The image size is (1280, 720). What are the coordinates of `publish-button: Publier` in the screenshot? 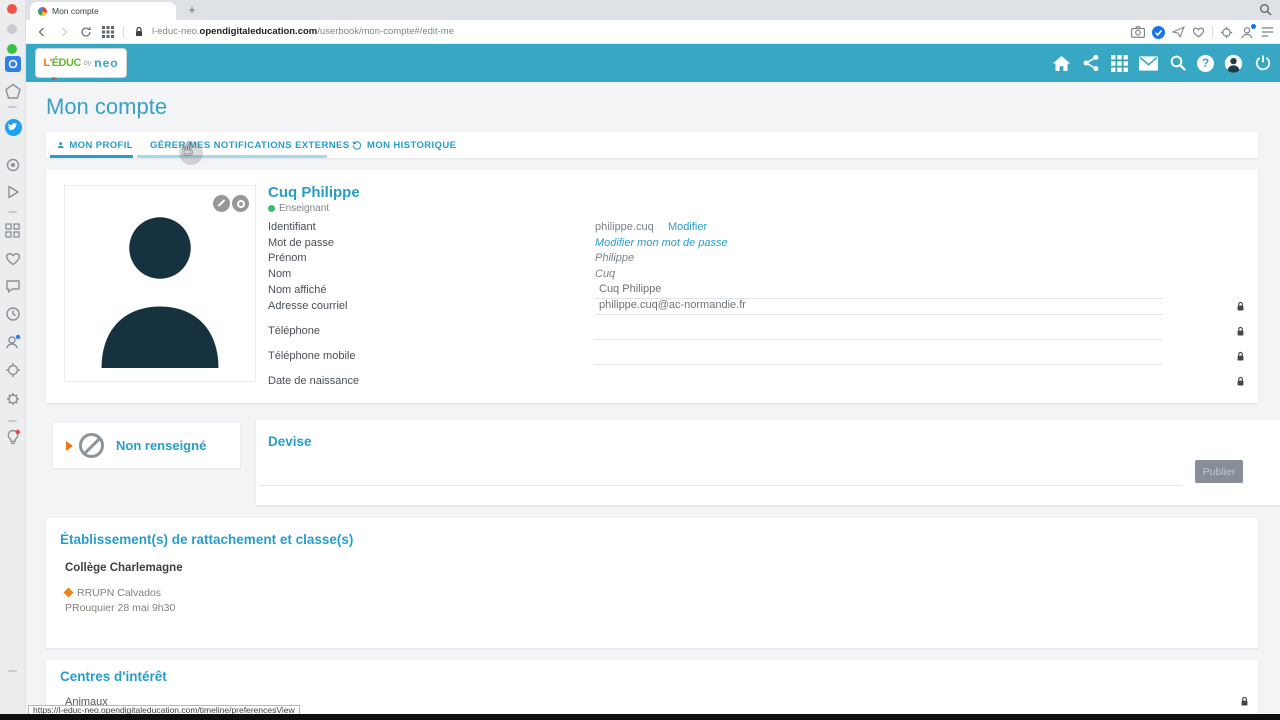 It's located at (1219, 471).